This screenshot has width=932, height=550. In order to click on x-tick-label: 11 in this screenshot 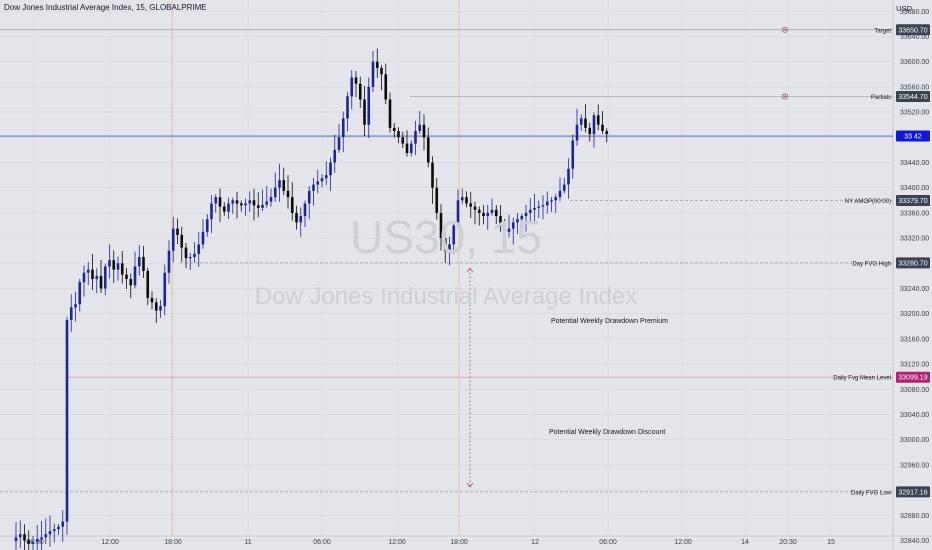, I will do `click(247, 542)`.